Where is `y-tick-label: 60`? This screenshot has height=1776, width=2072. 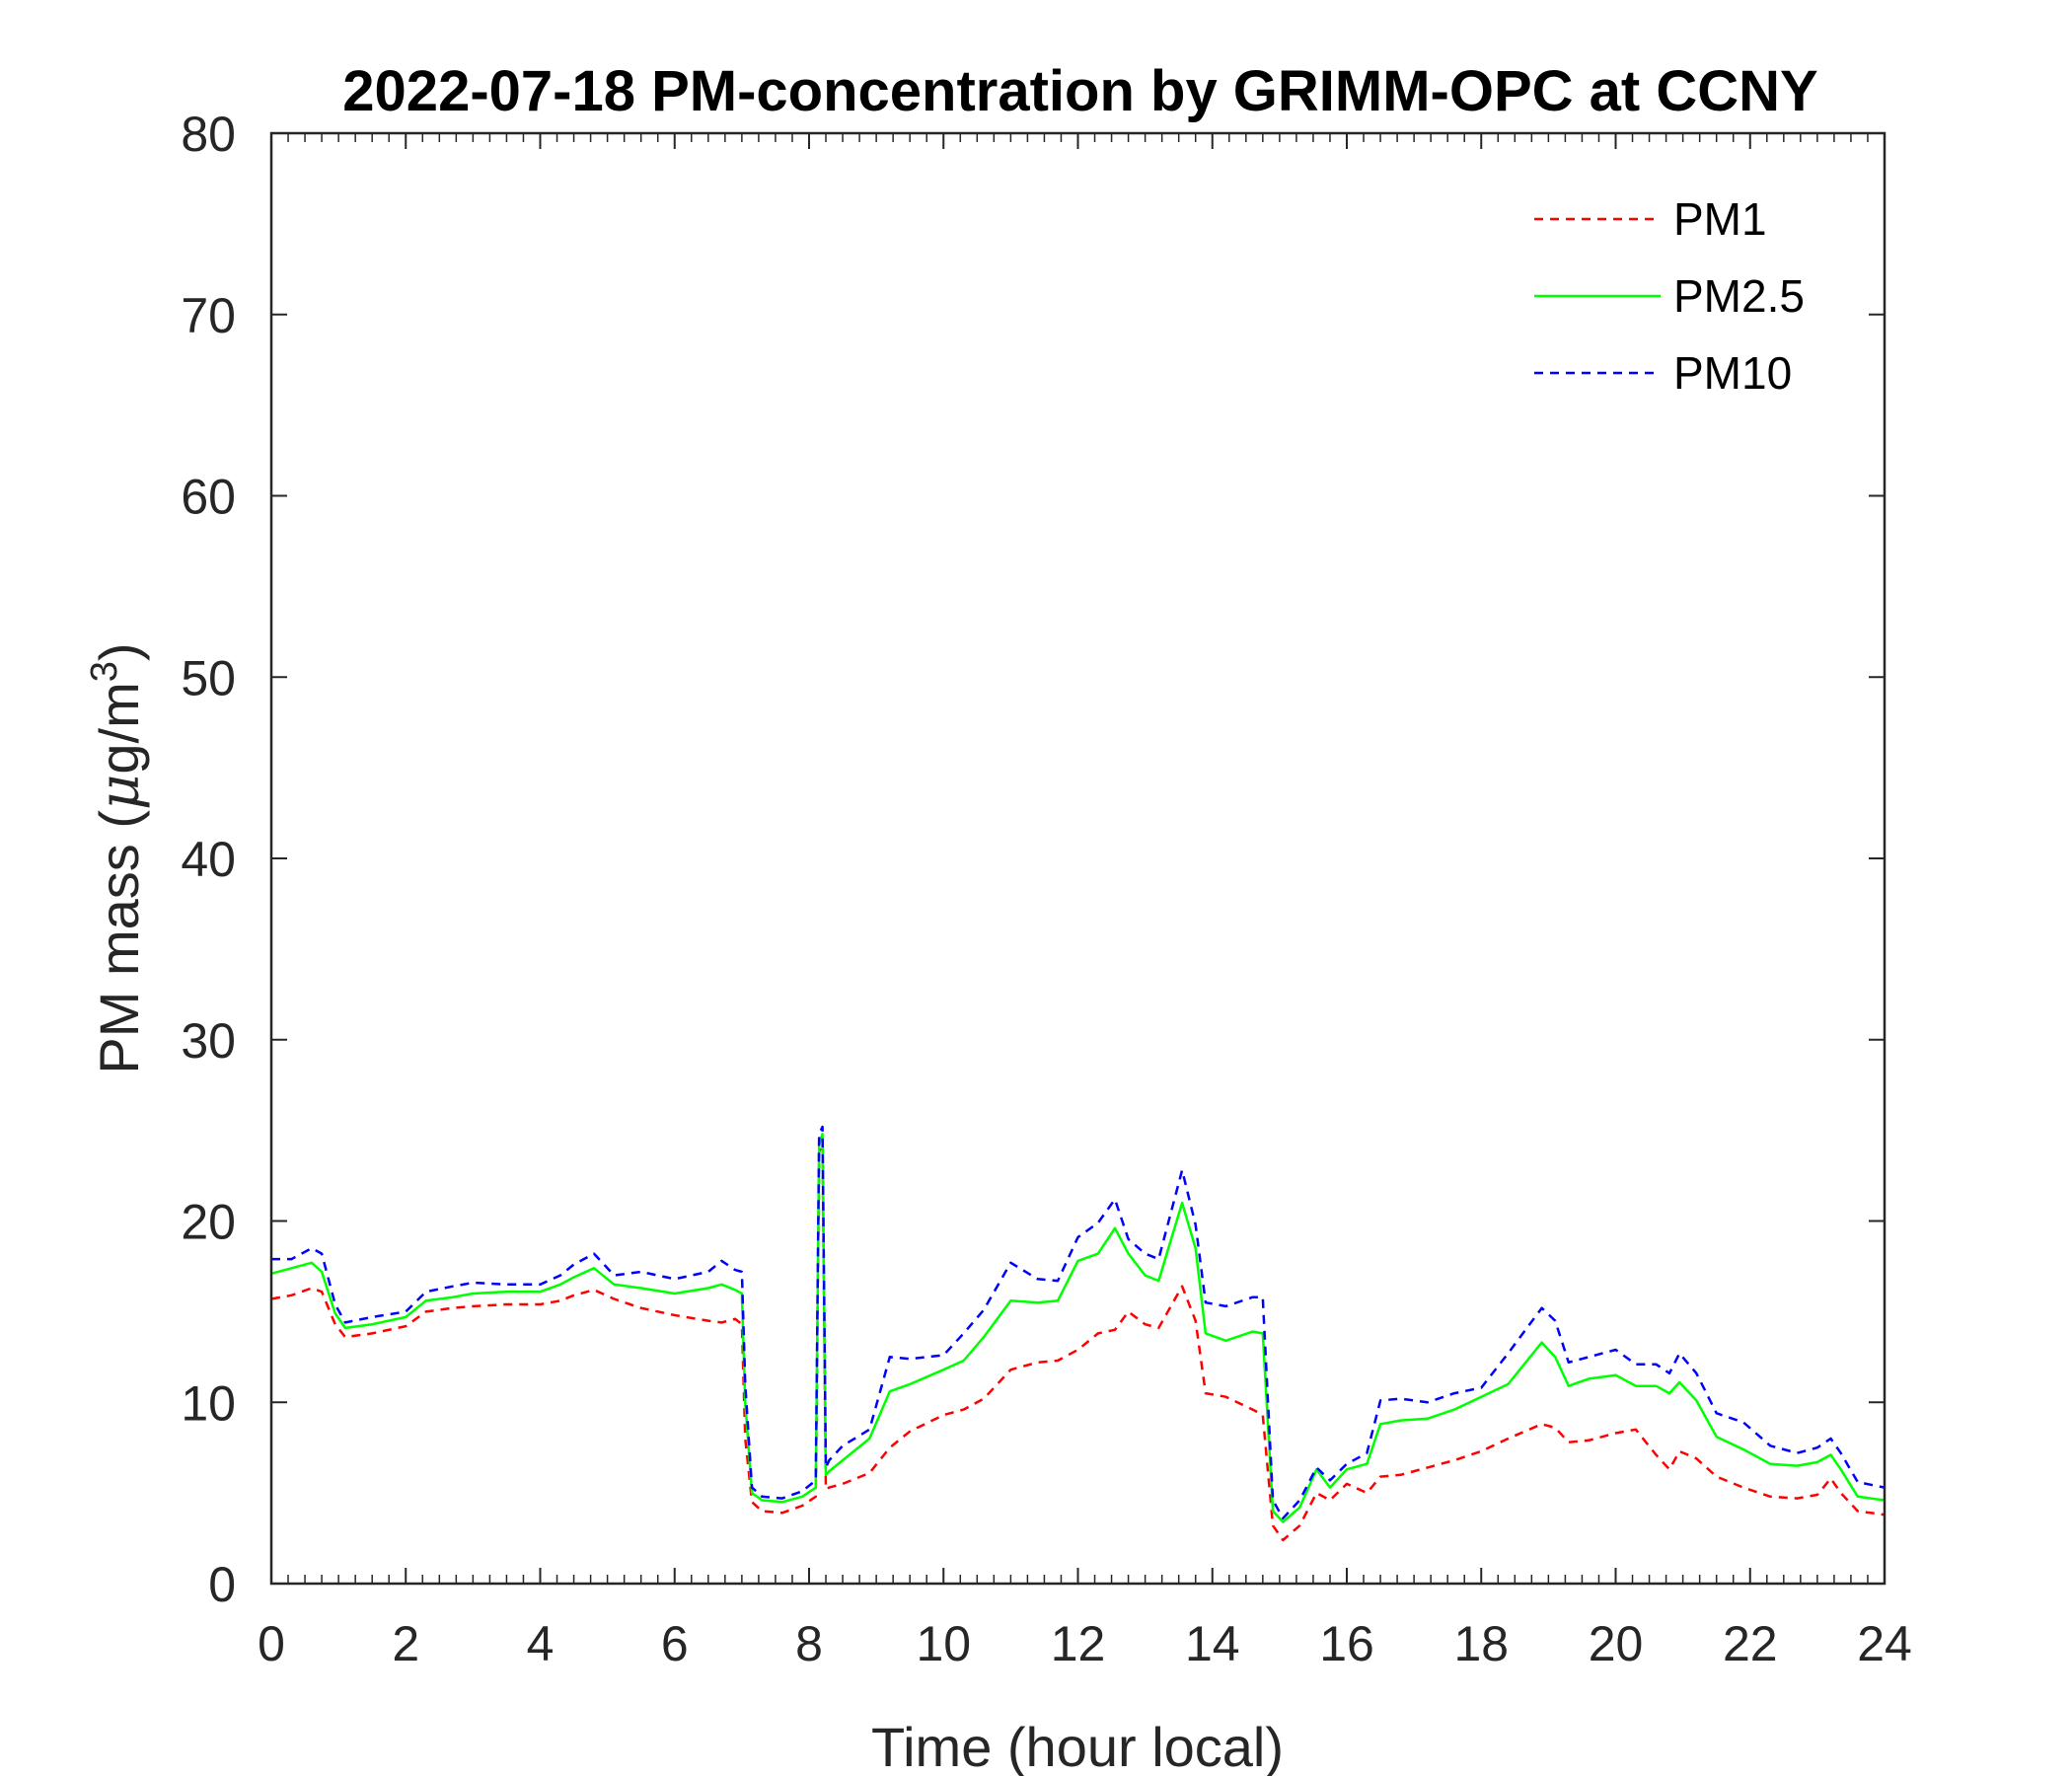 y-tick-label: 60 is located at coordinates (209, 498).